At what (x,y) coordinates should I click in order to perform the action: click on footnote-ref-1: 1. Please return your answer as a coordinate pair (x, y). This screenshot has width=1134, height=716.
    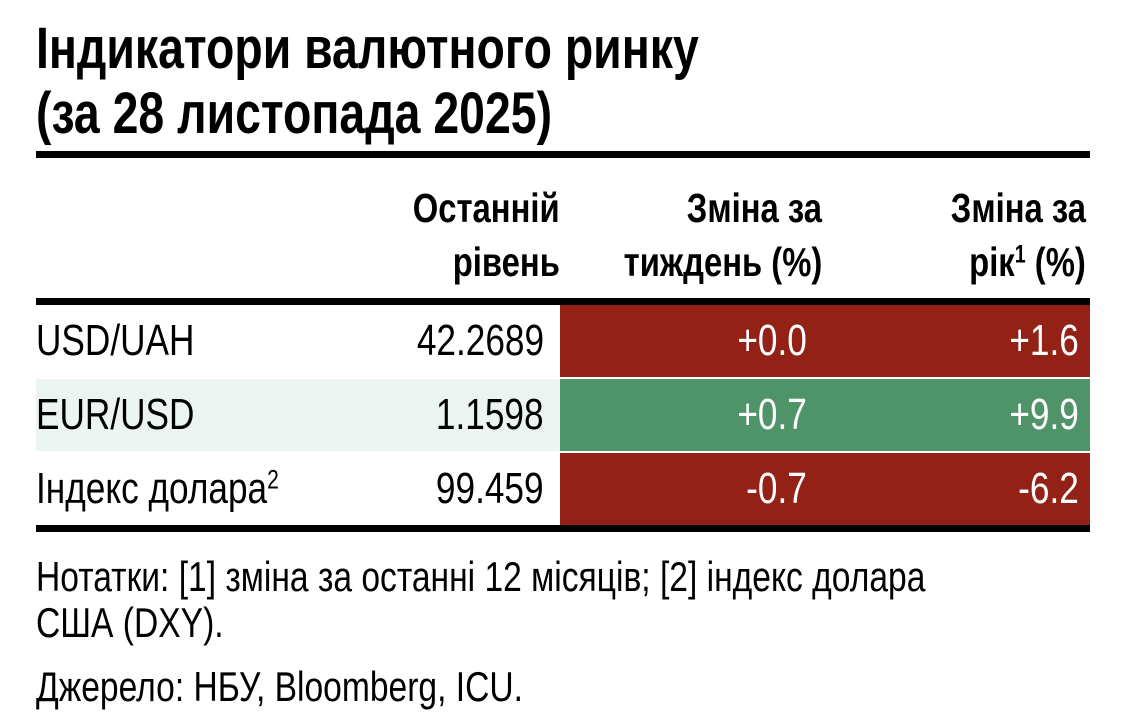
    Looking at the image, I should click on (1020, 255).